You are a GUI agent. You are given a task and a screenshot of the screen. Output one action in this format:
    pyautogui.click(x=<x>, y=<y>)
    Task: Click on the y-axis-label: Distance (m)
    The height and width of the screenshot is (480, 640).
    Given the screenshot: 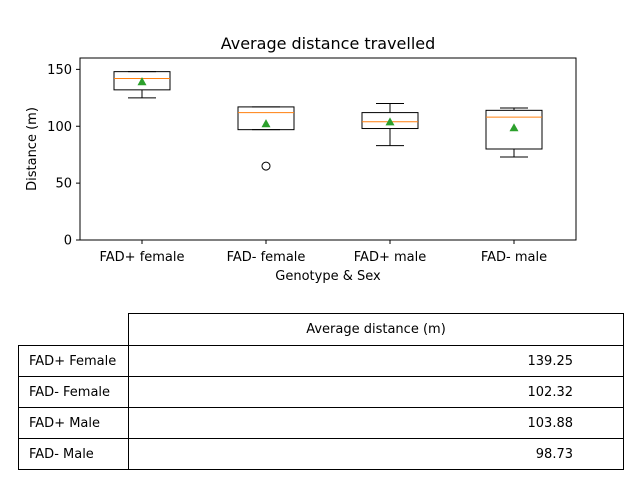 What is the action you would take?
    pyautogui.click(x=32, y=149)
    